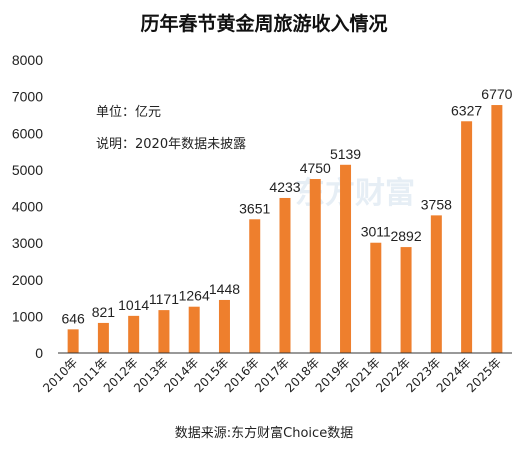 The image size is (528, 459). I want to click on y-axis: 0 1000 2000 3000 4000 5000 6000 7000 8000, so click(27, 206).